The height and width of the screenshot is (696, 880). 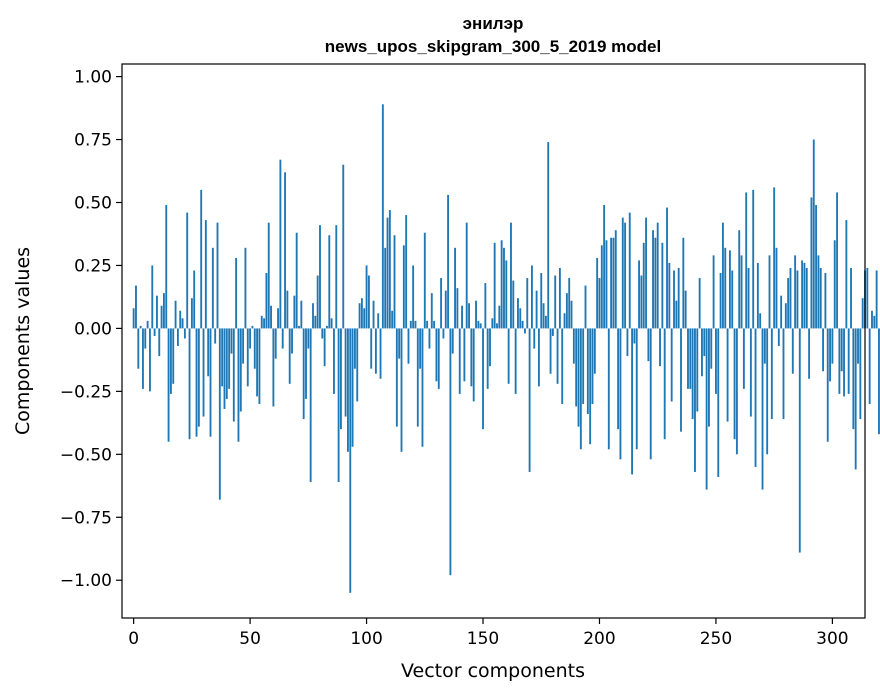 I want to click on y-tick-label: −1.00, so click(x=86, y=581).